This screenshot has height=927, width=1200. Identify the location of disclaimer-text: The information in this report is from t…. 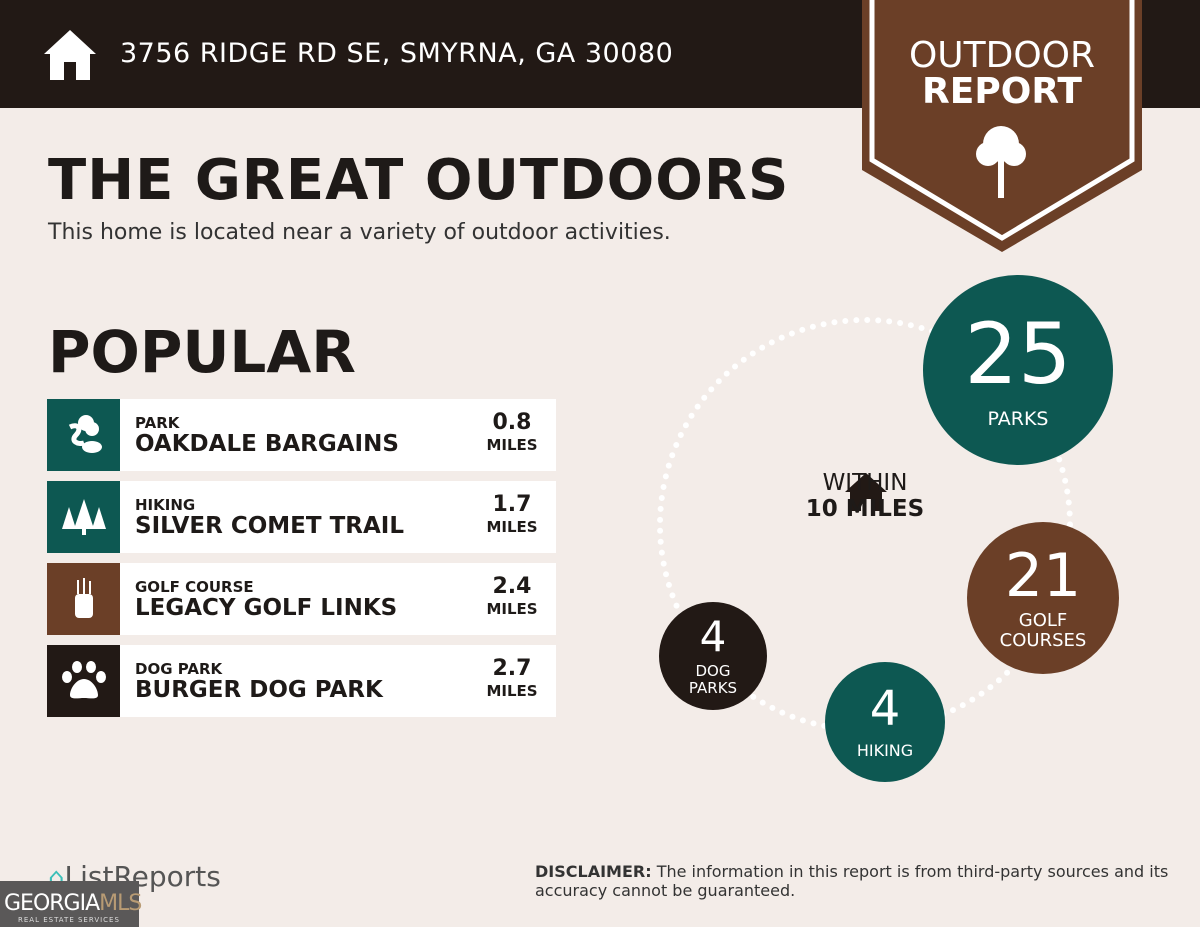
(852, 881).